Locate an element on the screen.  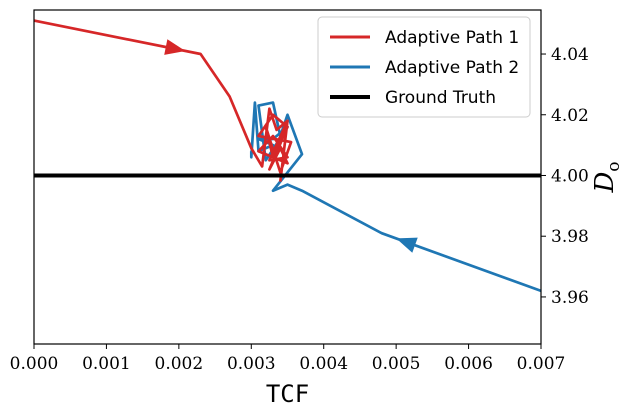
y-tick-label: 3.98 is located at coordinates (570, 237).